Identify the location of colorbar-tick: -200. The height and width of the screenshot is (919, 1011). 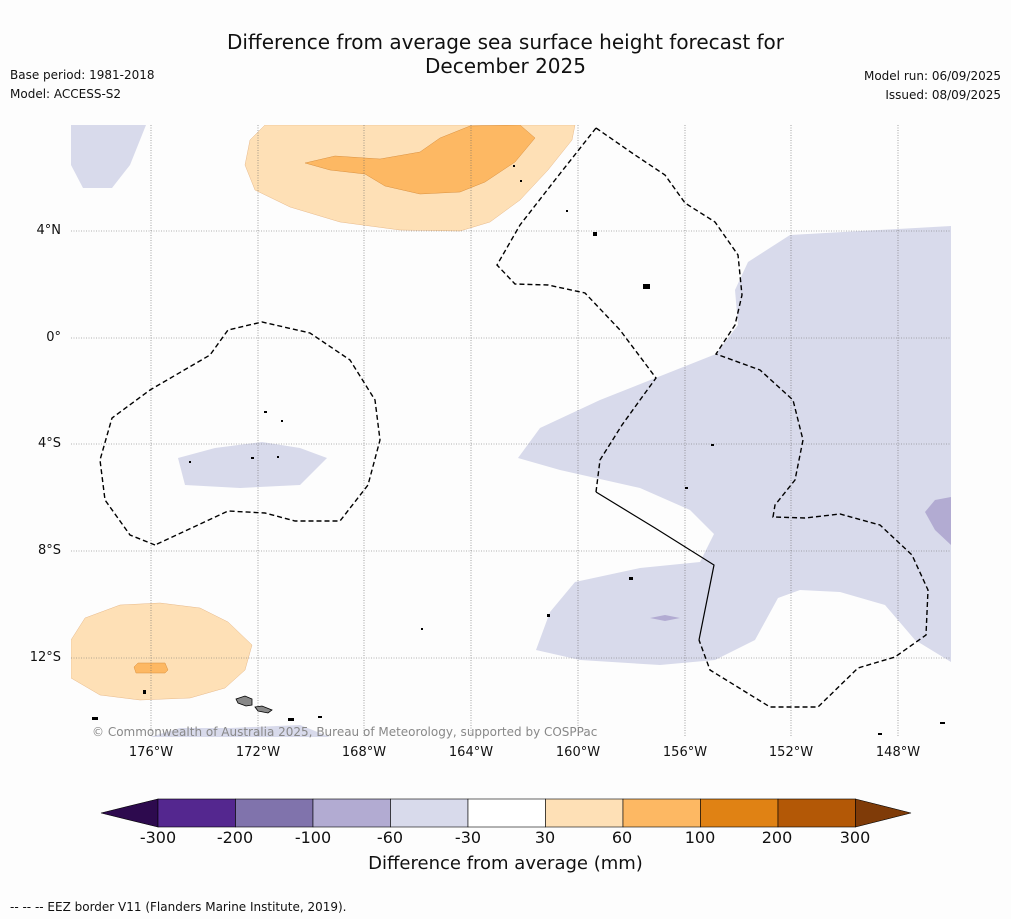
(235, 837).